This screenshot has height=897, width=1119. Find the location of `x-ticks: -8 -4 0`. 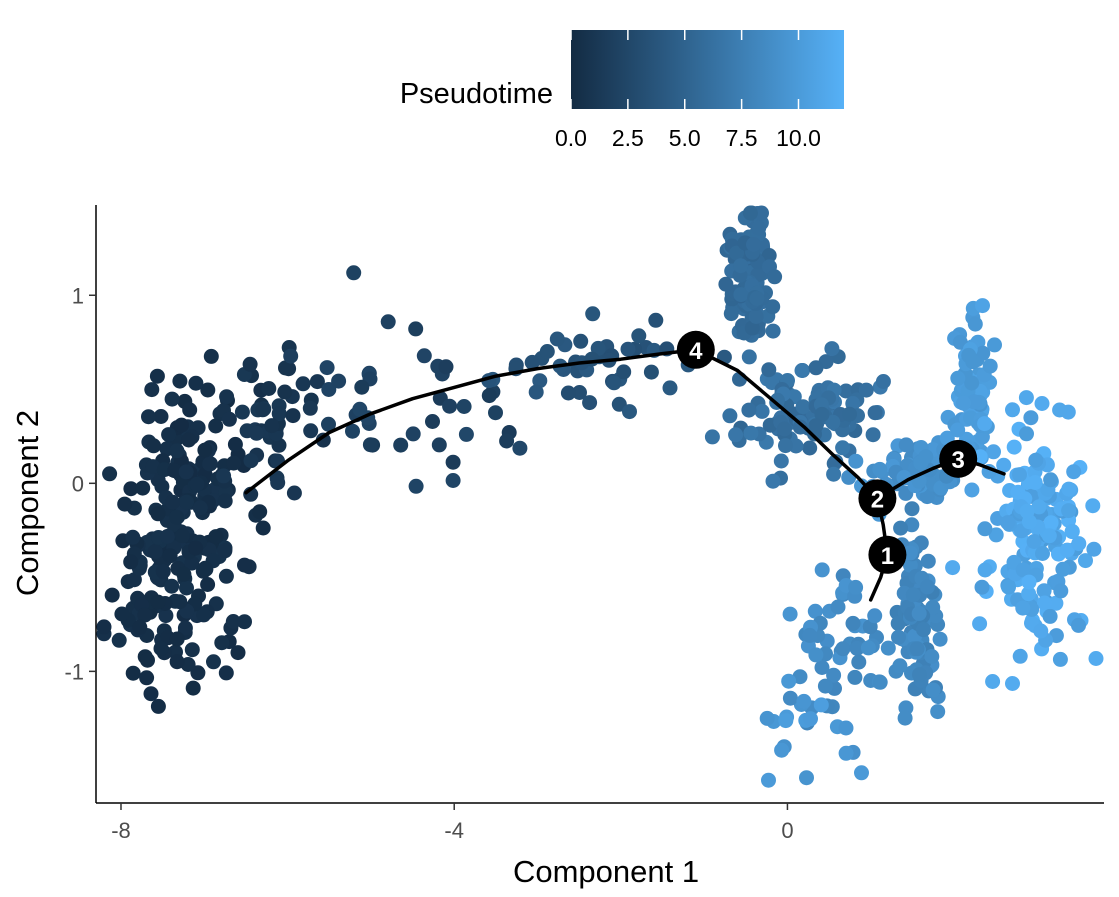

x-ticks: -8 -4 0 is located at coordinates (452, 823).